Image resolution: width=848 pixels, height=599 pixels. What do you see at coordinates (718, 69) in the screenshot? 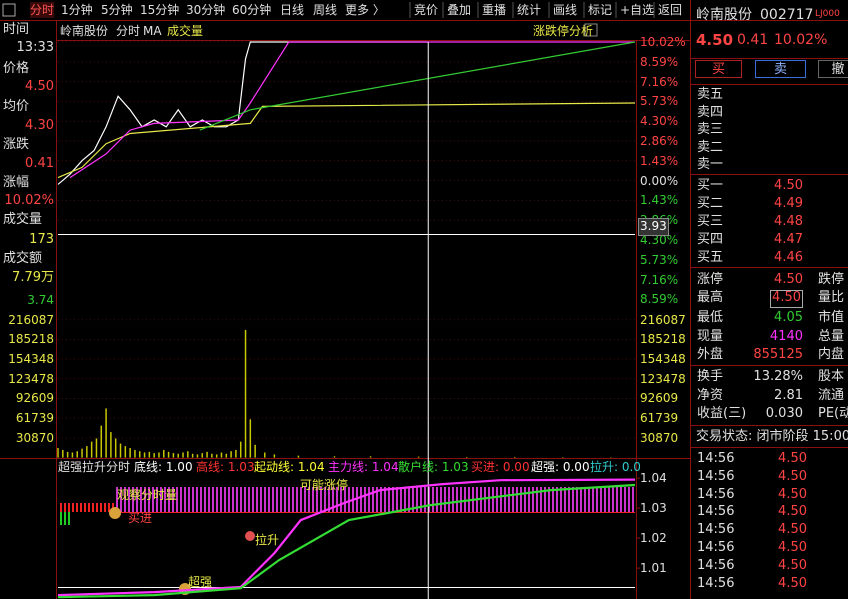
I see `trade-button: 买` at bounding box center [718, 69].